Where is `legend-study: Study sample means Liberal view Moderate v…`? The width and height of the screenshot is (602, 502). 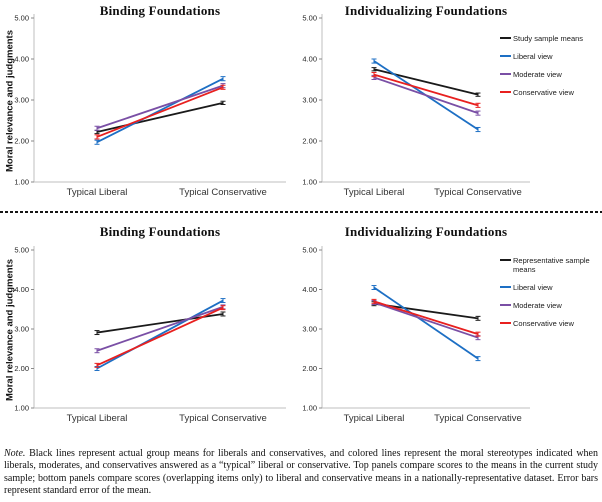 legend-study: Study sample means Liberal view Moderate v… is located at coordinates (550, 70).